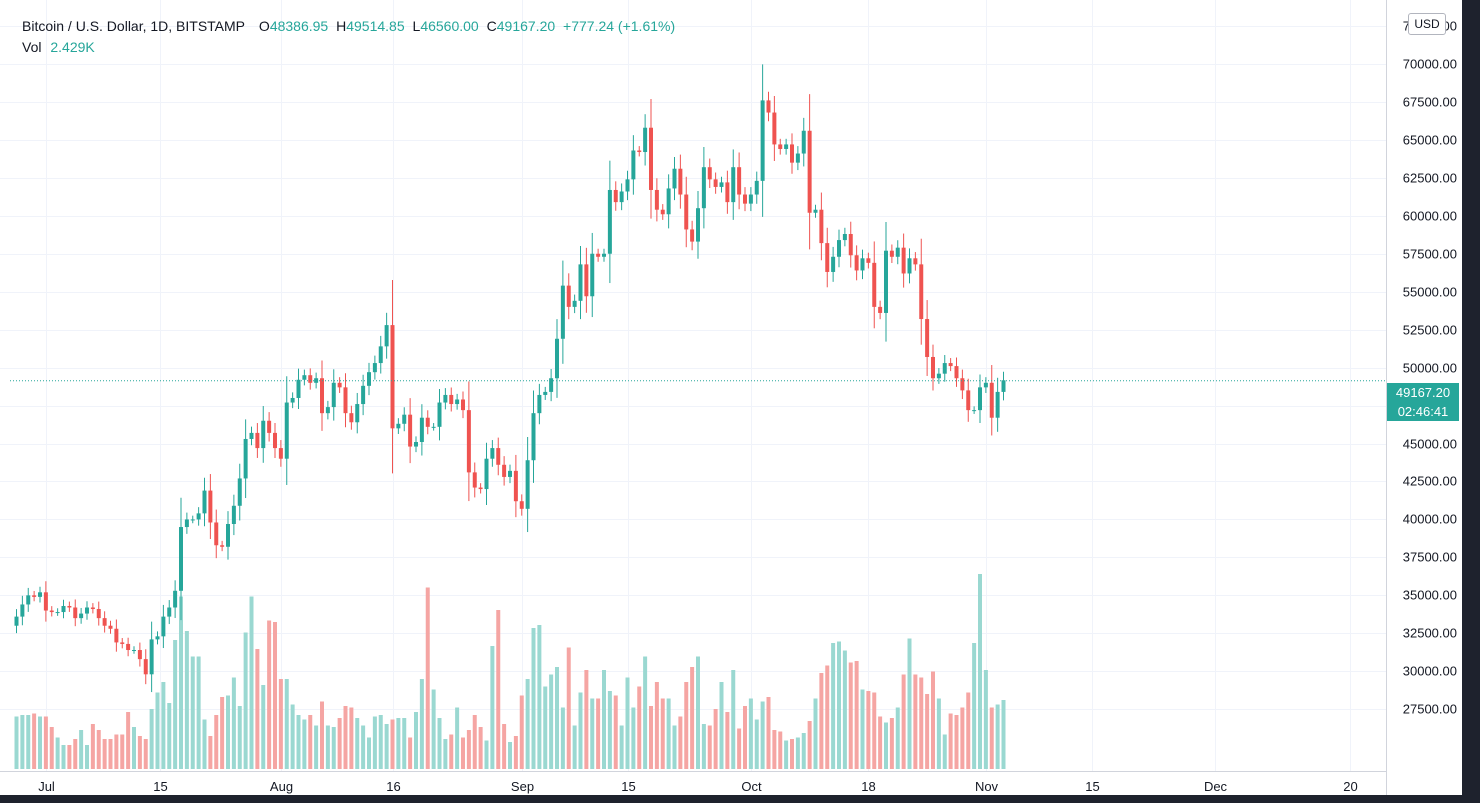  Describe the element at coordinates (740, 799) in the screenshot. I see `bottom-toolbar-edge` at that location.